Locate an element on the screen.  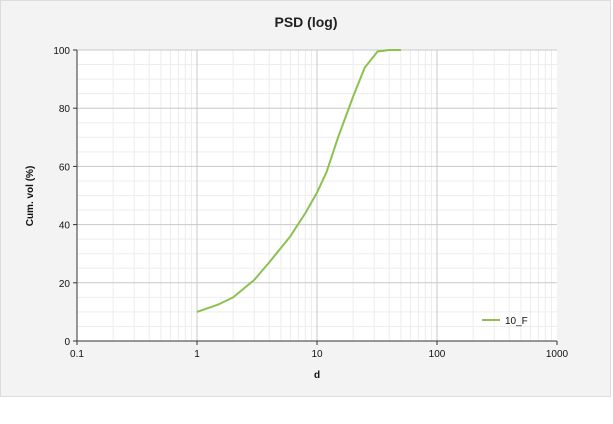
footer-strip is located at coordinates (306, 410).